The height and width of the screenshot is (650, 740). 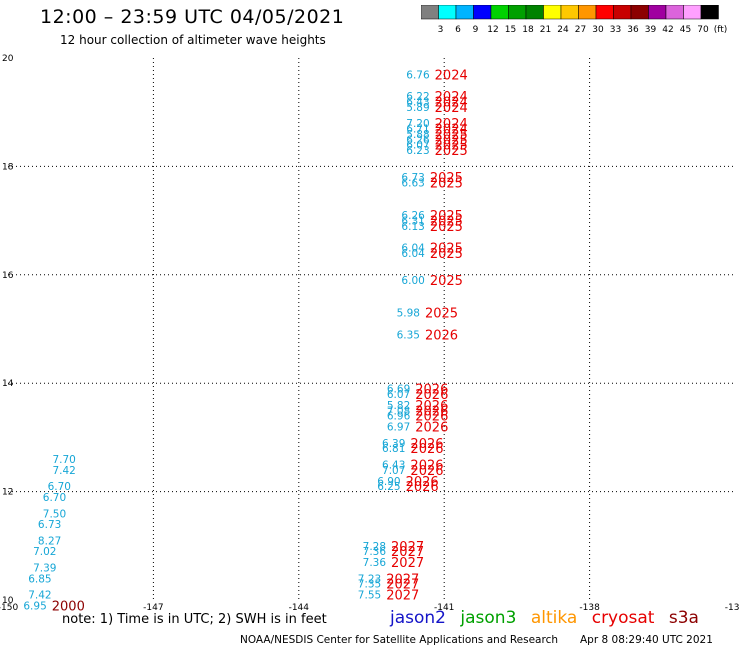 I want to click on swh-value-label: 5.88, so click(x=417, y=135).